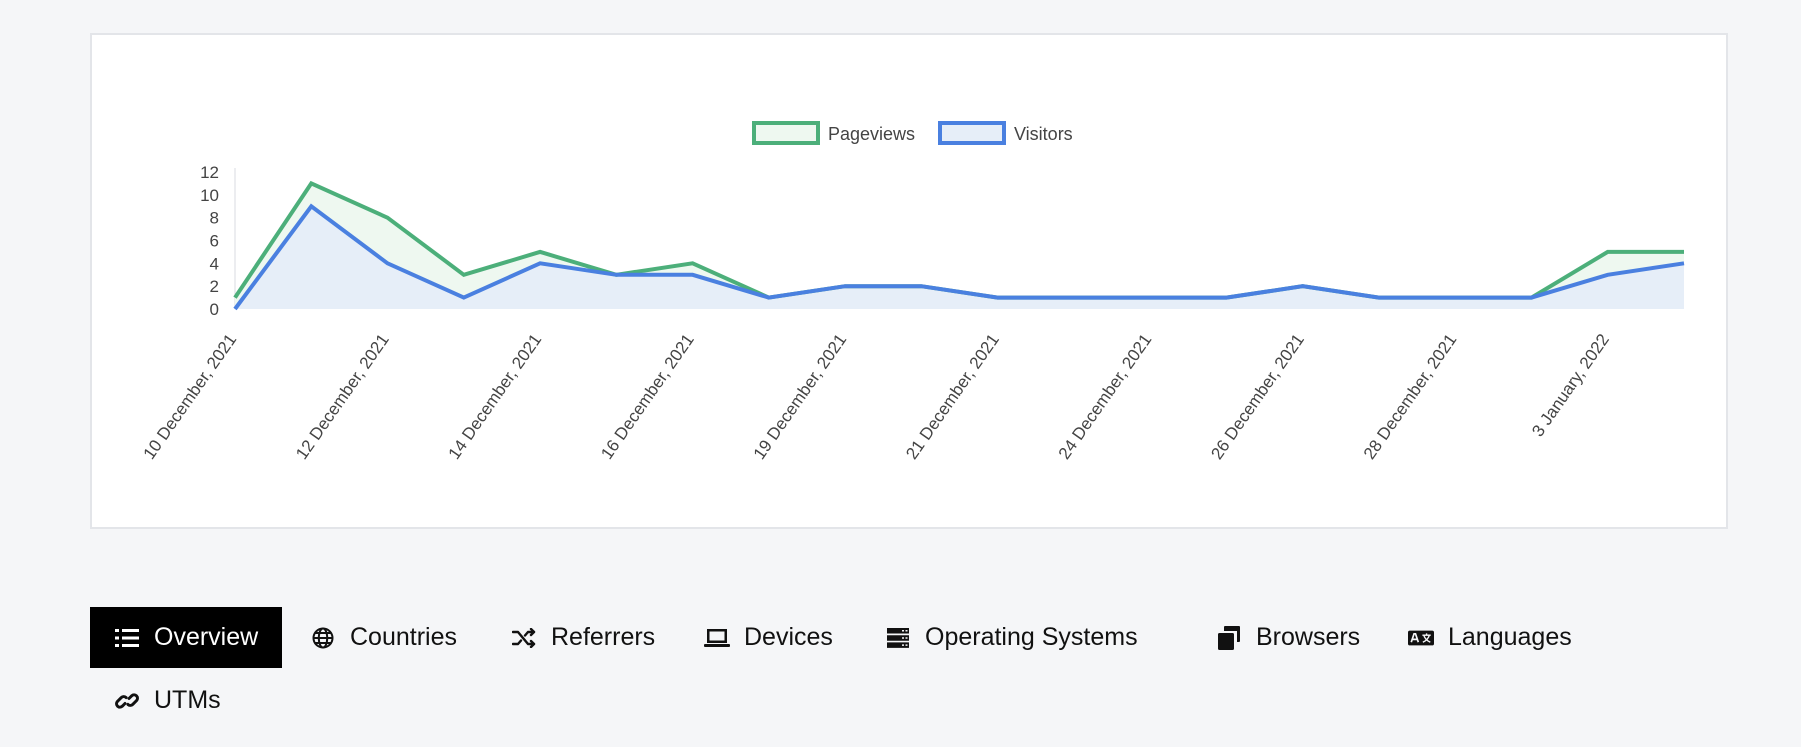  Describe the element at coordinates (1308, 637) in the screenshot. I see `tab-label: Browsers` at that location.